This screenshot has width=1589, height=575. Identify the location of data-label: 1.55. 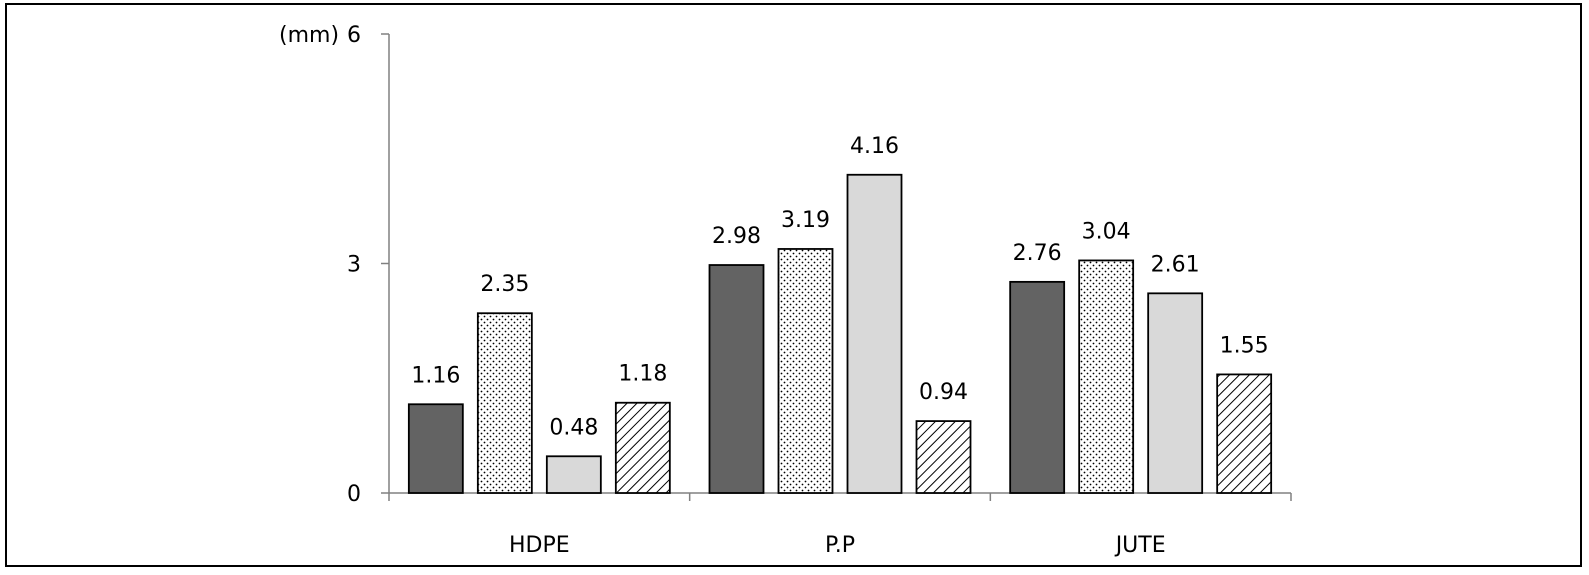
(1244, 345).